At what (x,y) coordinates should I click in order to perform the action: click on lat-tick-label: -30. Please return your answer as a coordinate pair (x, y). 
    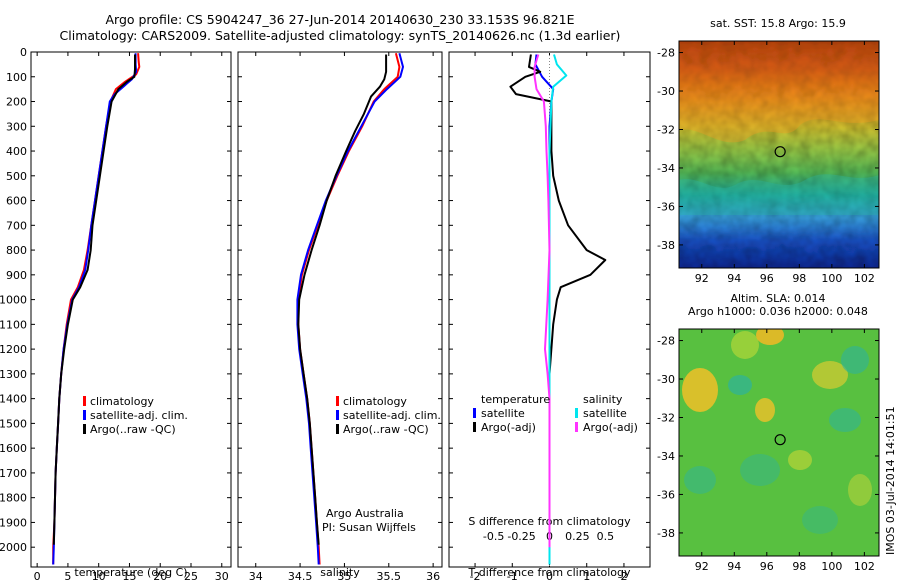
    Looking at the image, I should click on (666, 91).